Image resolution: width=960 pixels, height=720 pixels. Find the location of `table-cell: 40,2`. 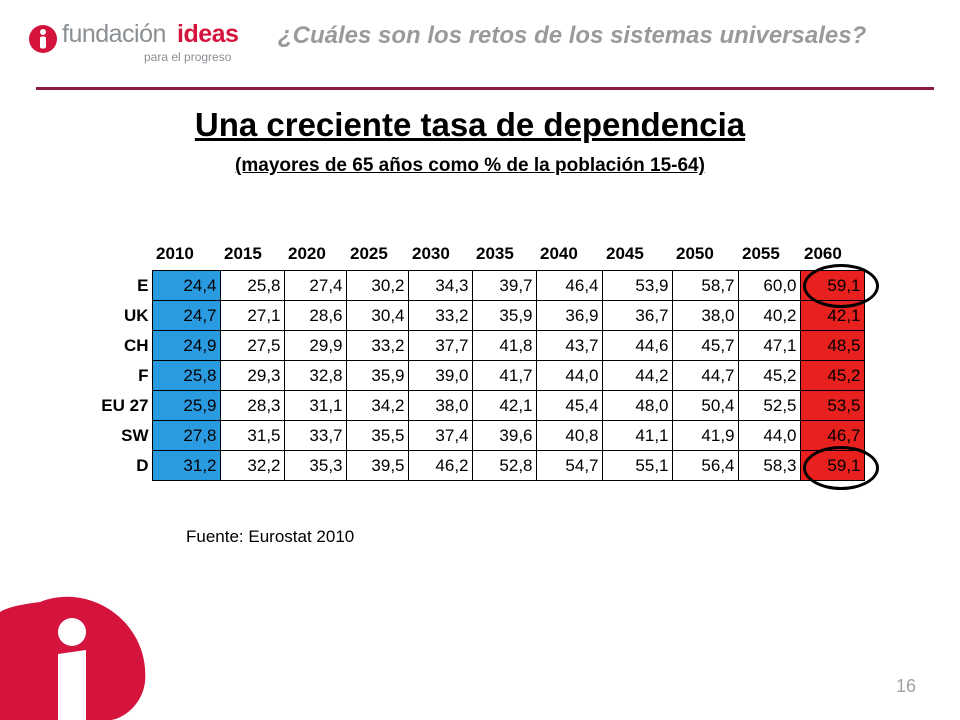

table-cell: 40,2 is located at coordinates (769, 315).